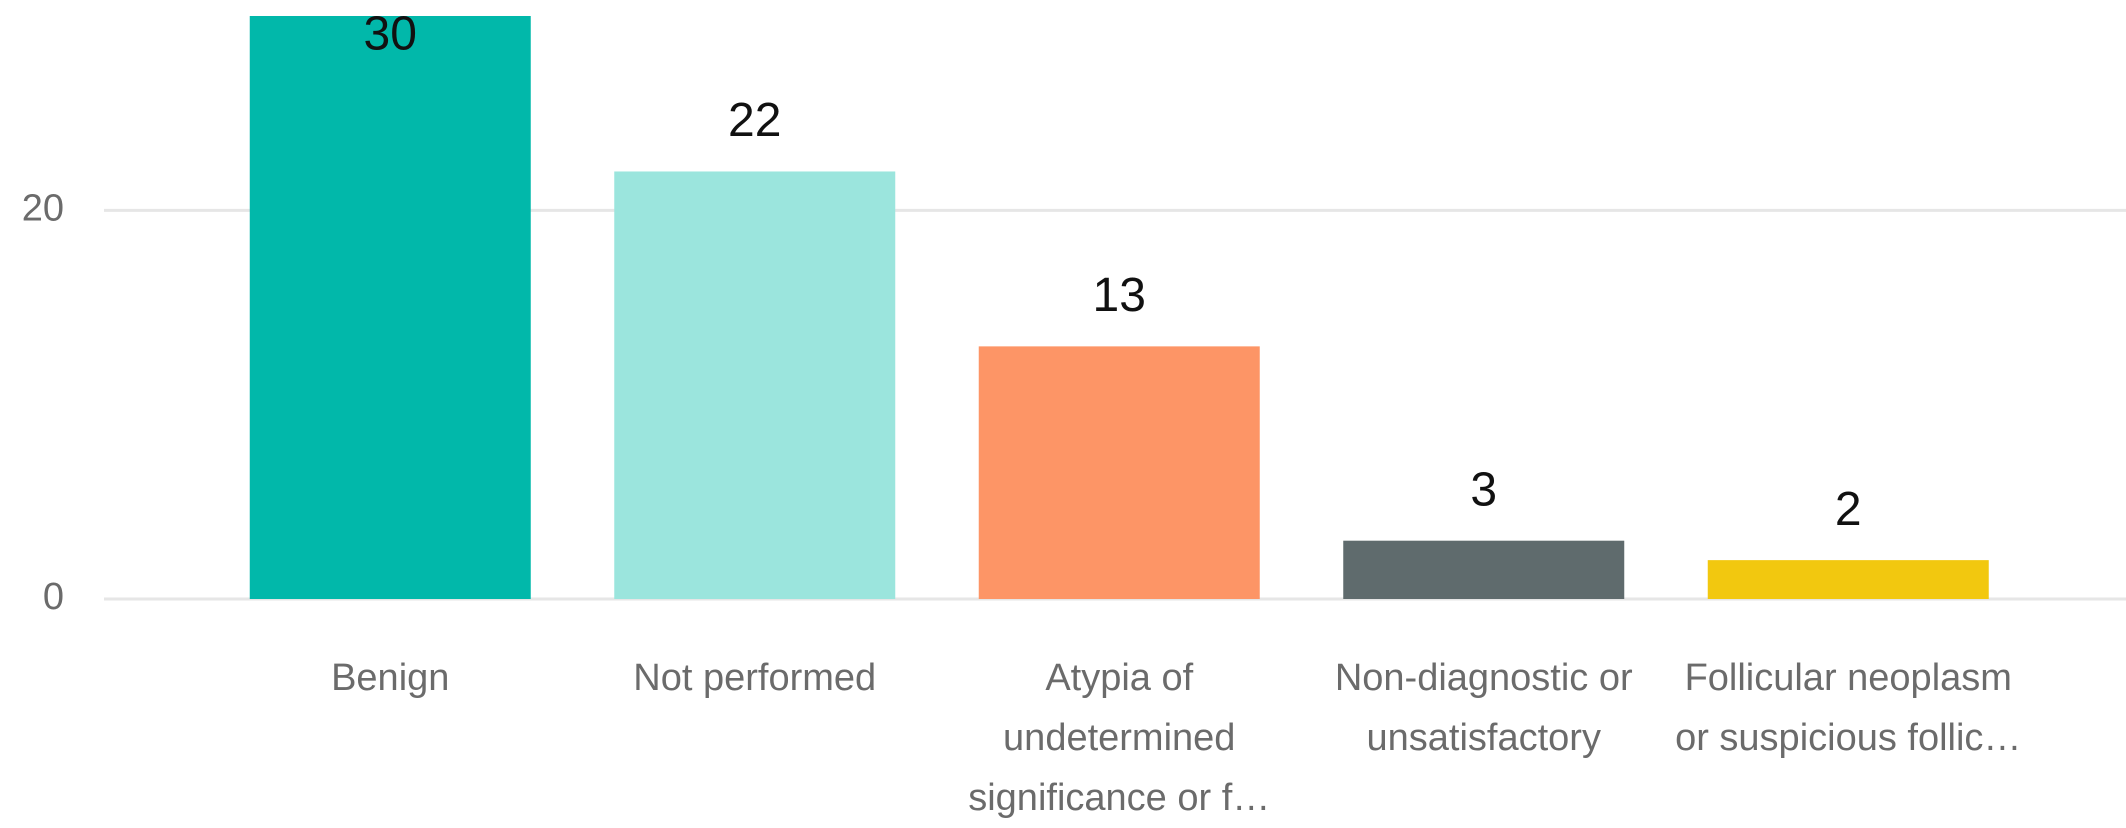 This screenshot has width=2126, height=828. I want to click on data-label: 13, so click(1119, 295).